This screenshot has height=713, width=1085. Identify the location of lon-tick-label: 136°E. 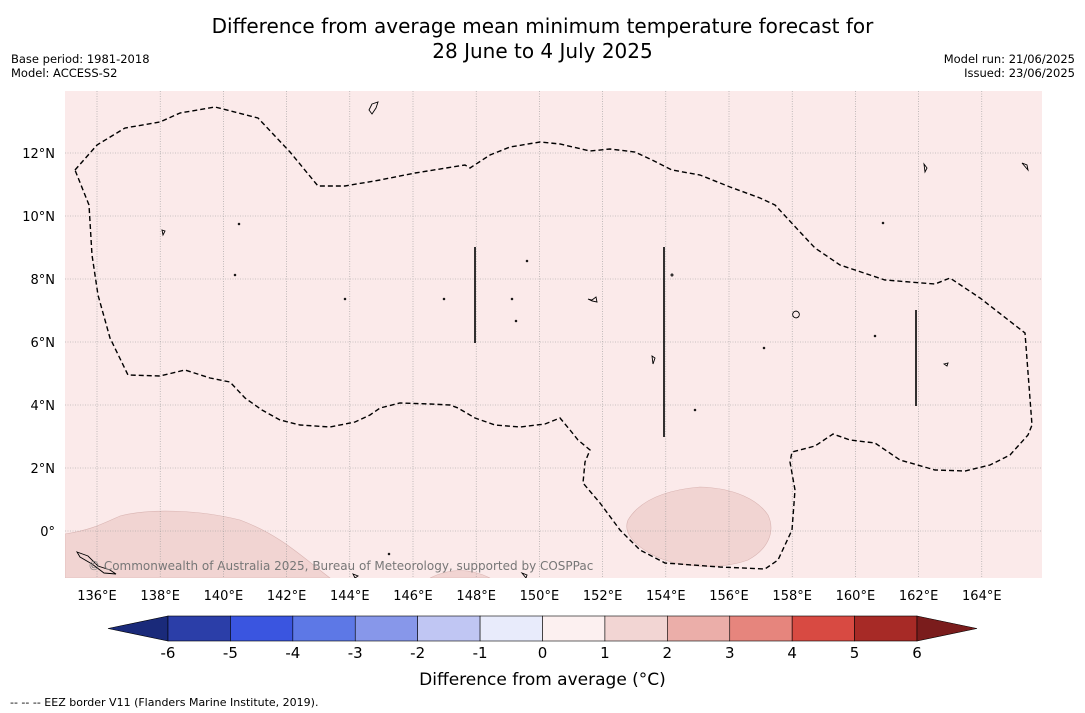
(97, 596).